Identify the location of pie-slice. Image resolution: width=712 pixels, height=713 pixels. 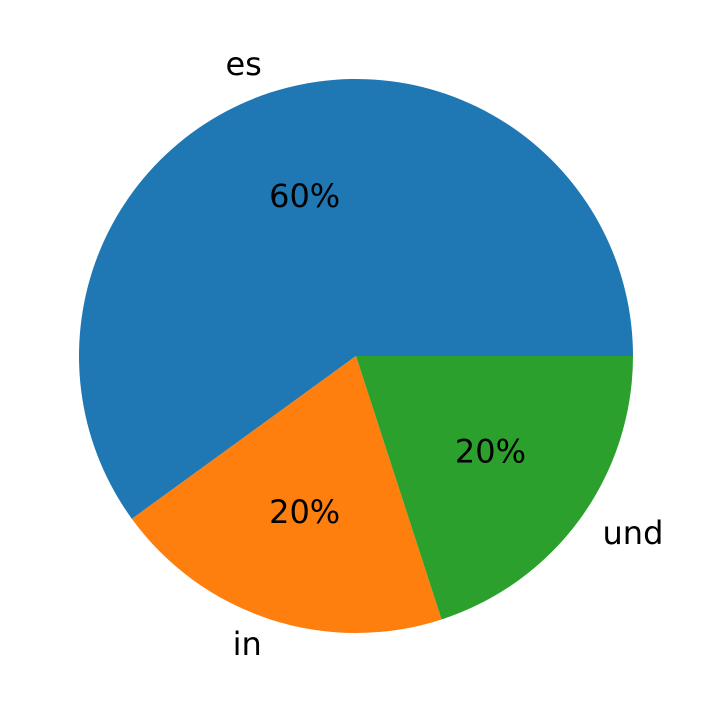
(494, 488).